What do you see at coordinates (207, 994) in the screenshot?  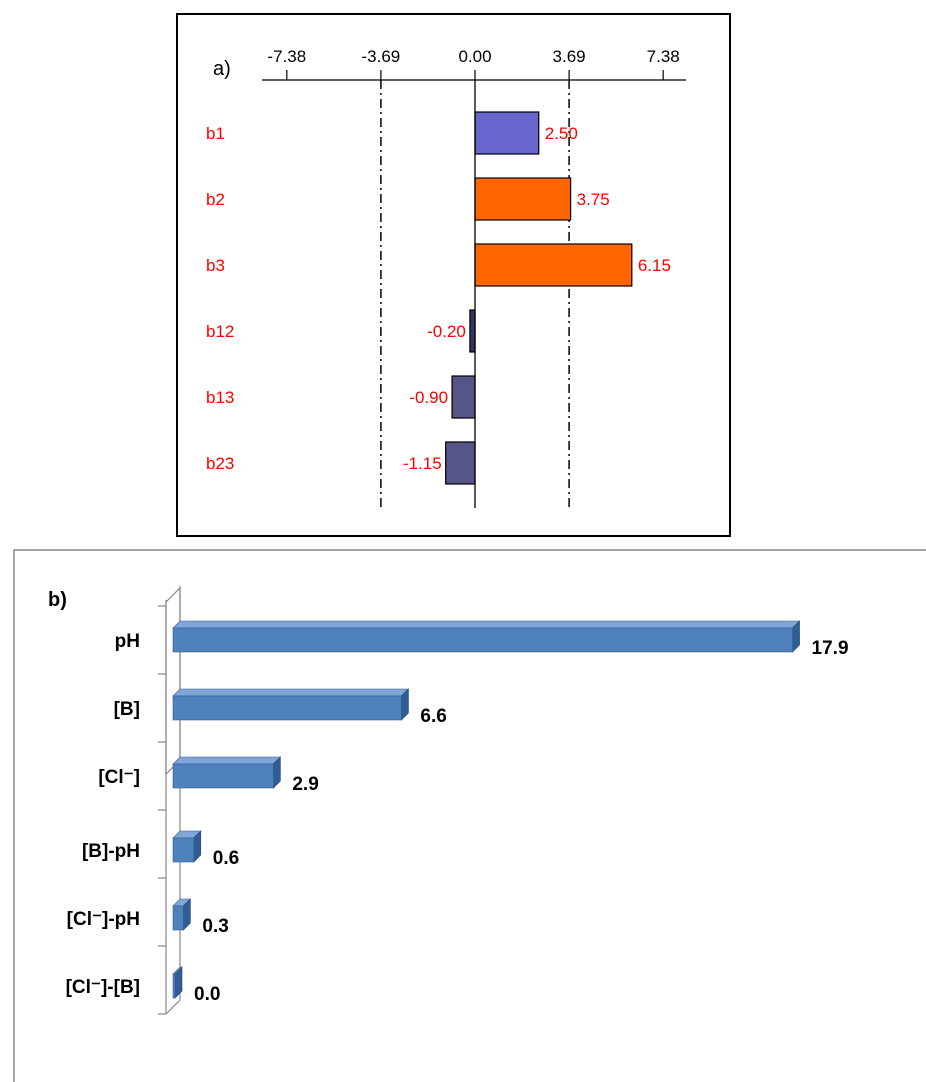 I see `chart-b-value-label: 0.0` at bounding box center [207, 994].